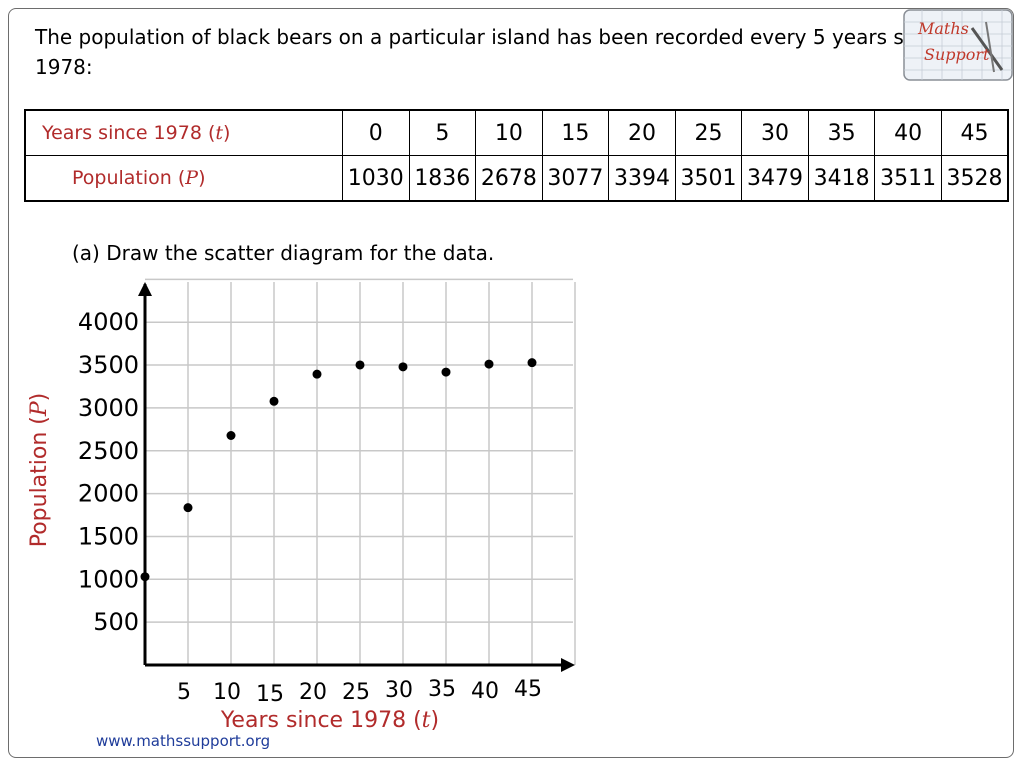  Describe the element at coordinates (108, 536) in the screenshot. I see `y-tick-label: 1500` at that location.